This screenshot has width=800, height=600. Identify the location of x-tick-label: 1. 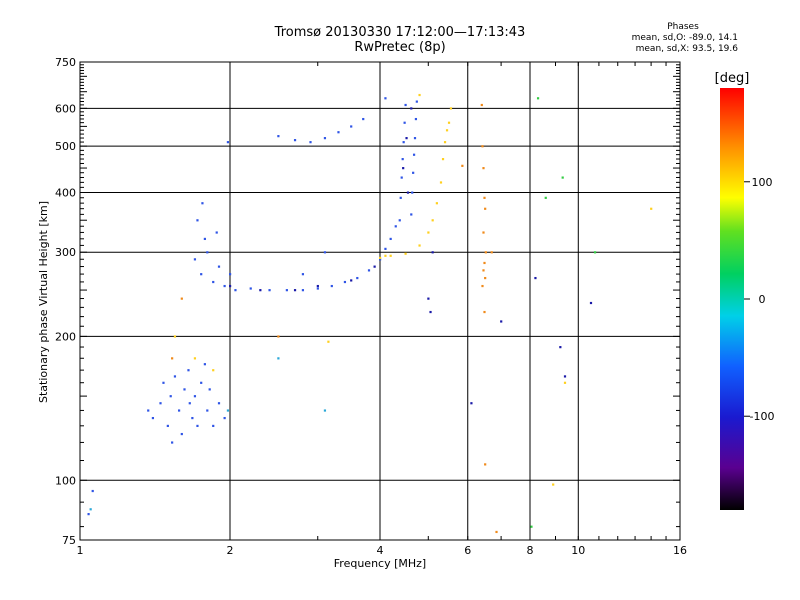
(80, 550).